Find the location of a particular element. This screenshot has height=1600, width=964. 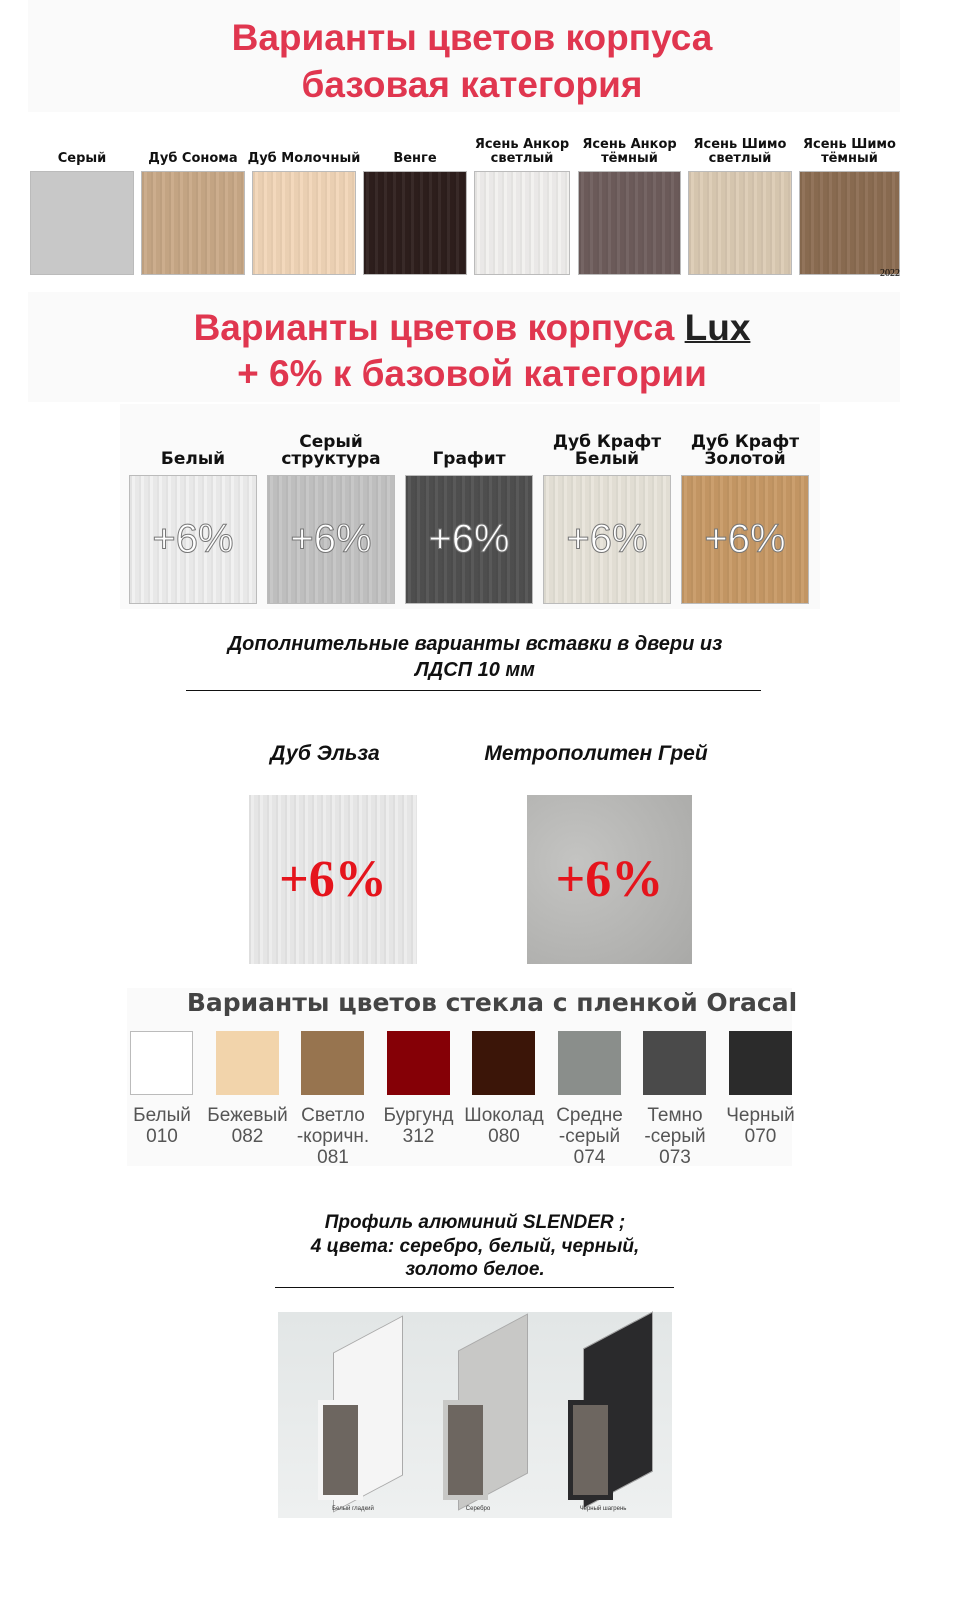

oracal-code: 312 is located at coordinates (418, 1136).